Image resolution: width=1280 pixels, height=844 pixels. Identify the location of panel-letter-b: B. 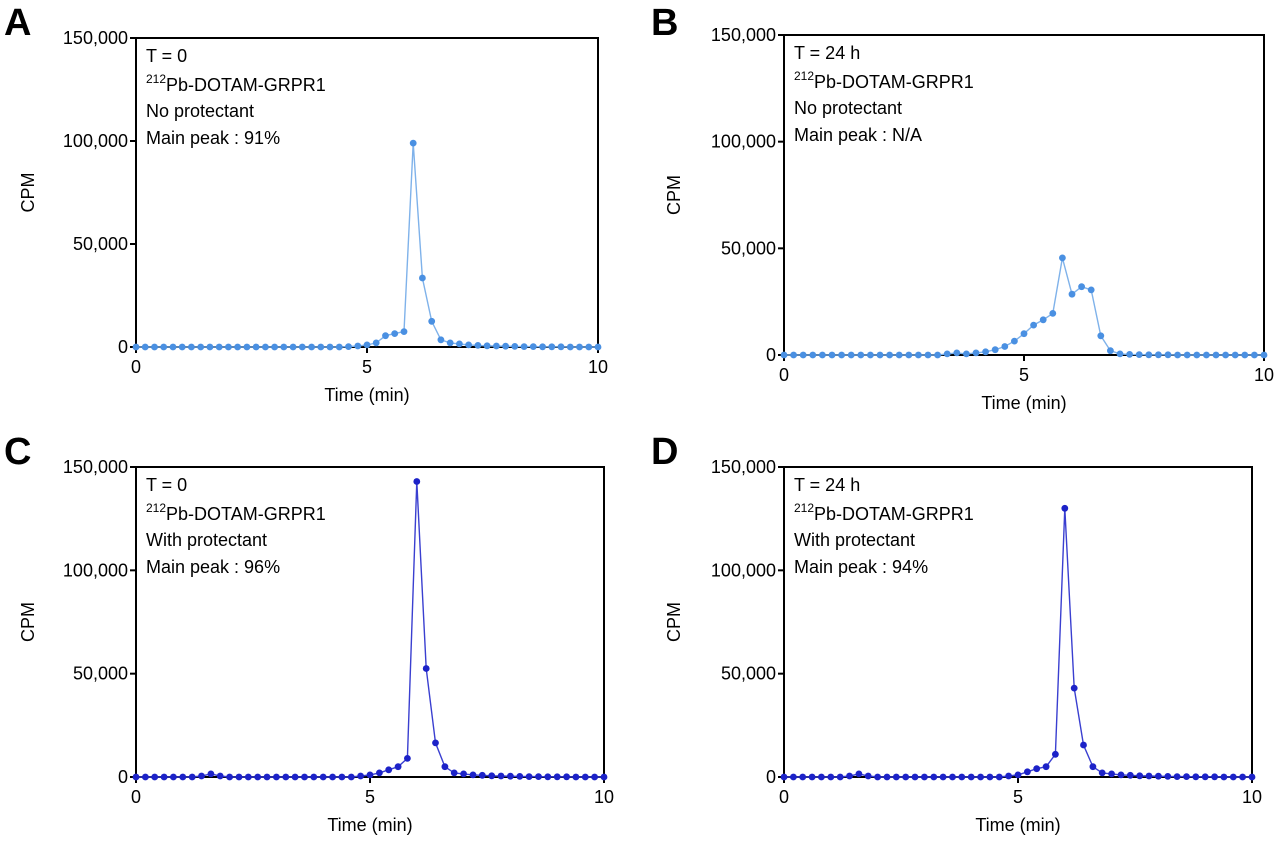
(665, 23).